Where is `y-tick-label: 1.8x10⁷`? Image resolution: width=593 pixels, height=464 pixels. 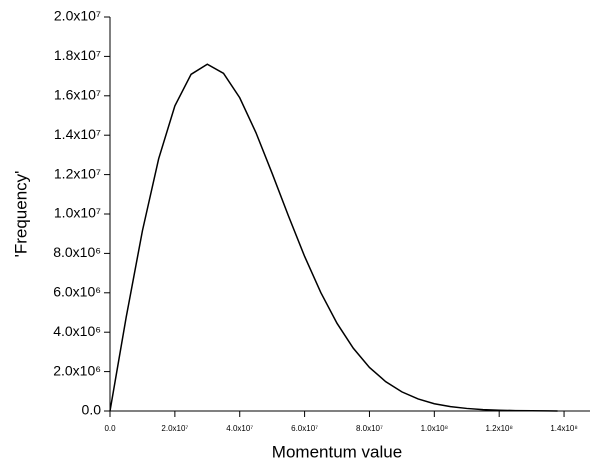
y-tick-label: 1.8x10⁷ is located at coordinates (77, 55).